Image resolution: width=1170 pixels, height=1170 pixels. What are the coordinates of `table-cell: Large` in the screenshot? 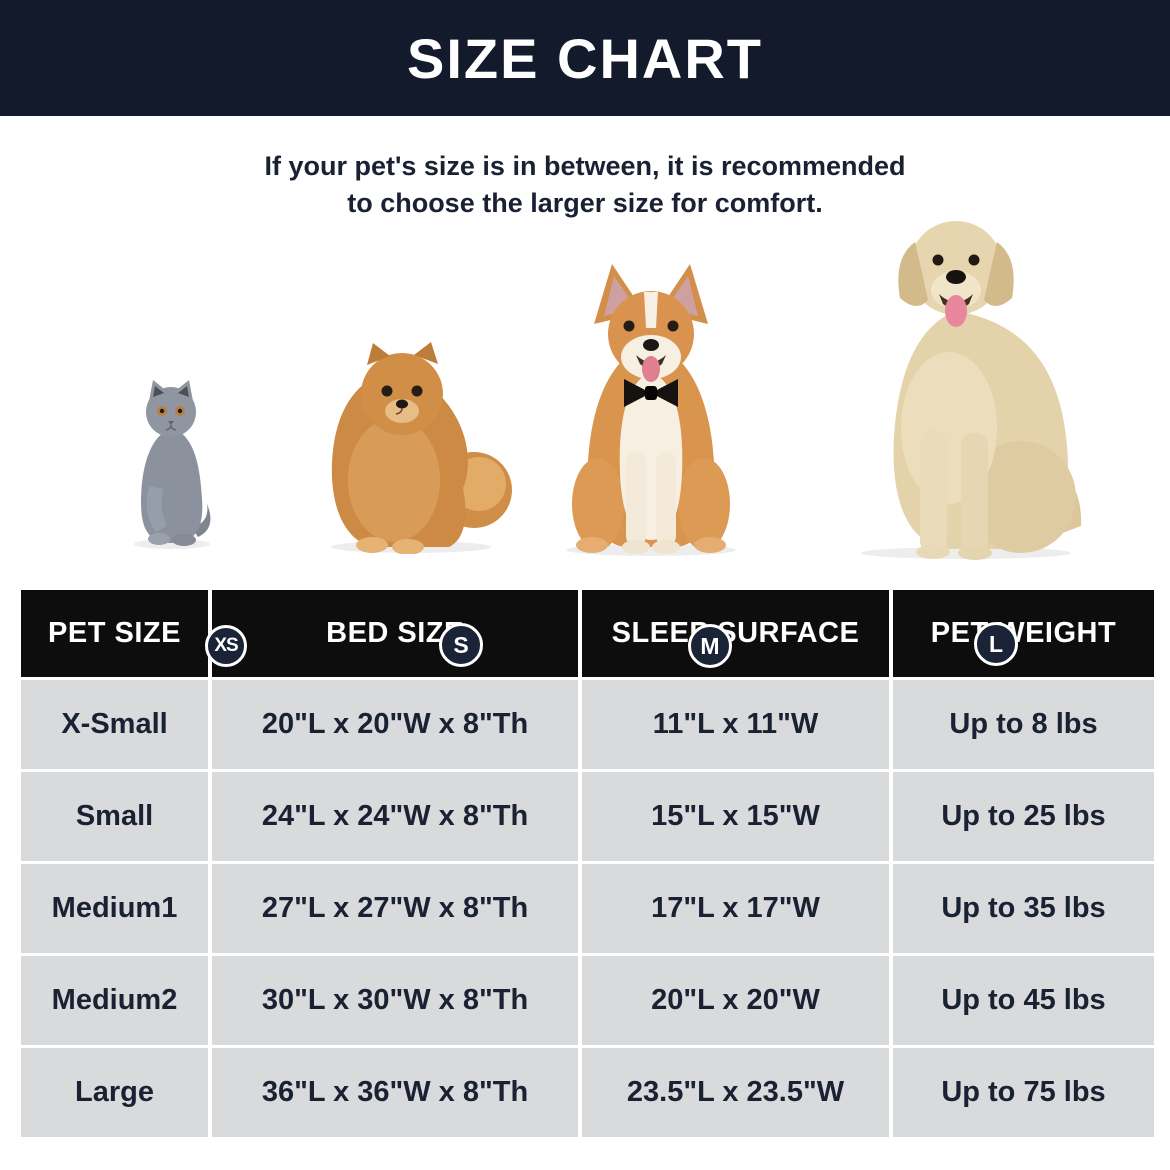 It's located at (114, 1092).